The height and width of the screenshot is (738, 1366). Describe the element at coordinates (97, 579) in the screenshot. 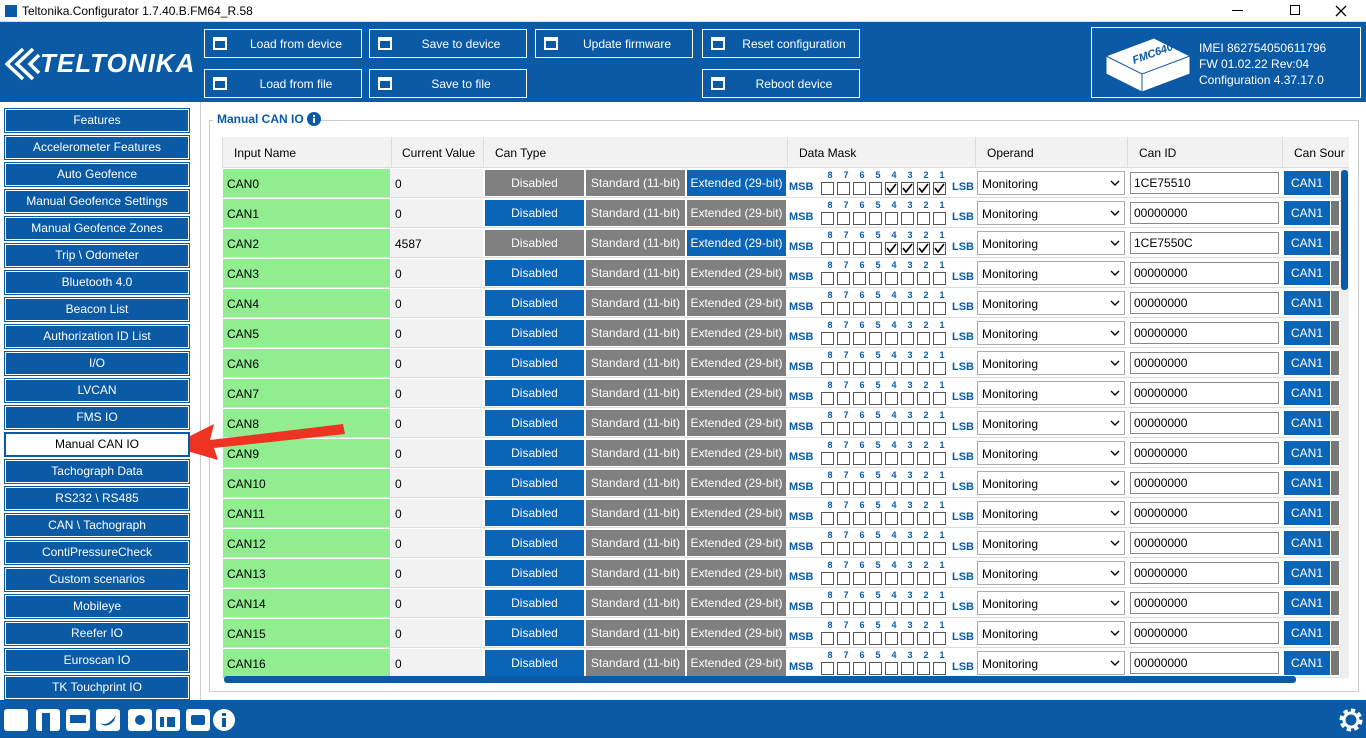

I see `menu-item: Custom scenarios` at that location.